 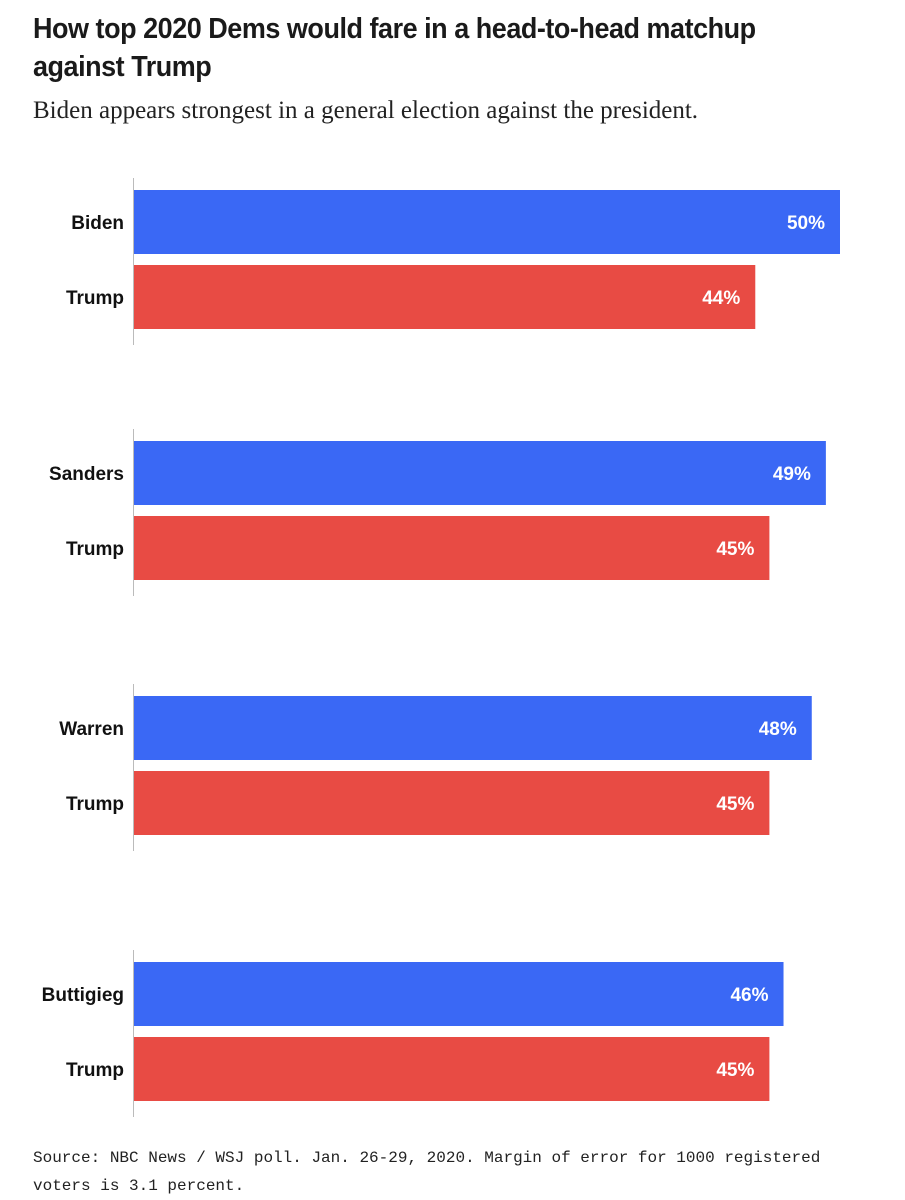 I want to click on data-label: 44%, so click(x=721, y=298).